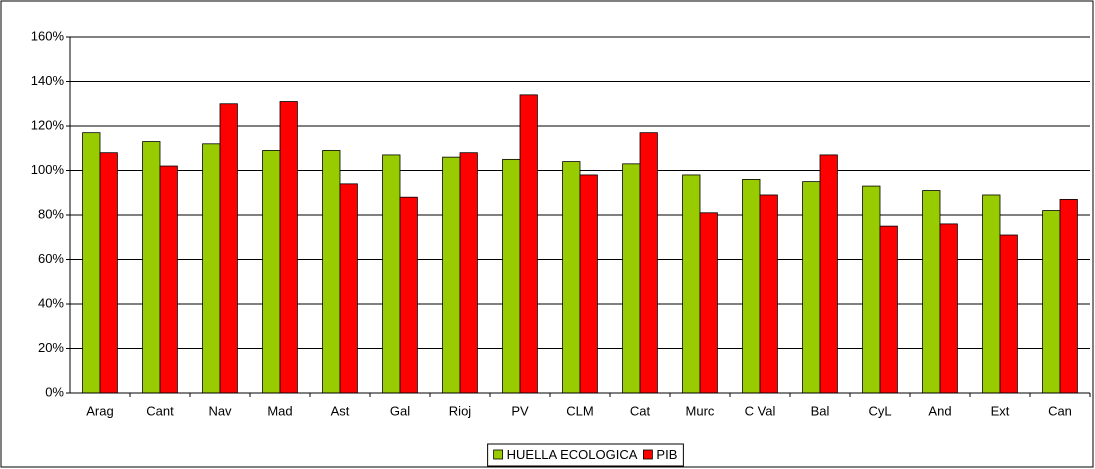 The width and height of the screenshot is (1095, 469). What do you see at coordinates (460, 410) in the screenshot?
I see `x-tick-label: Rioj` at bounding box center [460, 410].